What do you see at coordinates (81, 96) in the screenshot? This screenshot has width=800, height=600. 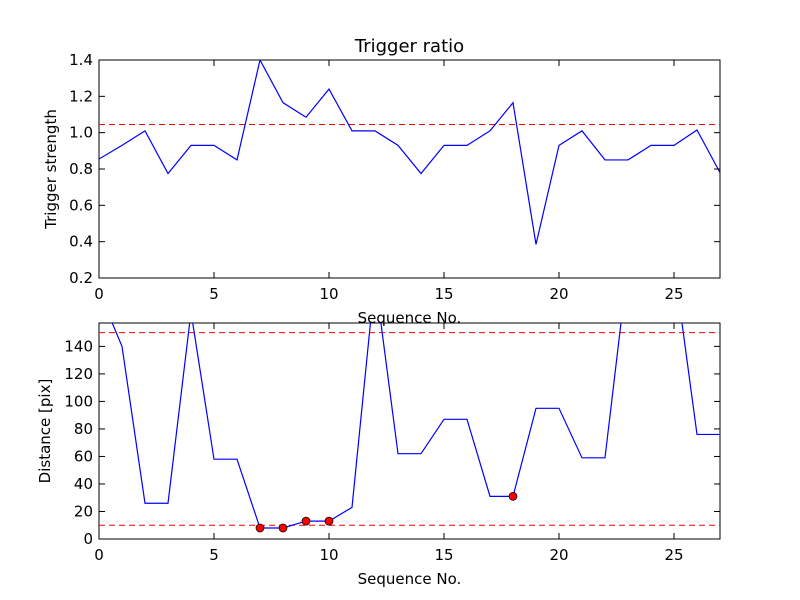 I see `top-chart-ytick-label: 1.2` at bounding box center [81, 96].